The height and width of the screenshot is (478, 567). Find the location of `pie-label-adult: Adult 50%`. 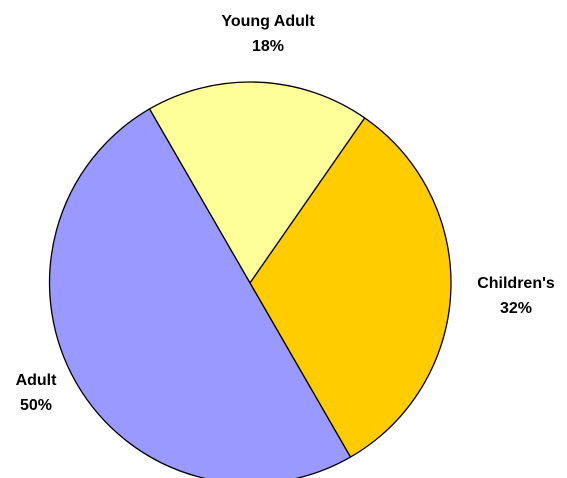

pie-label-adult: Adult 50% is located at coordinates (37, 393).